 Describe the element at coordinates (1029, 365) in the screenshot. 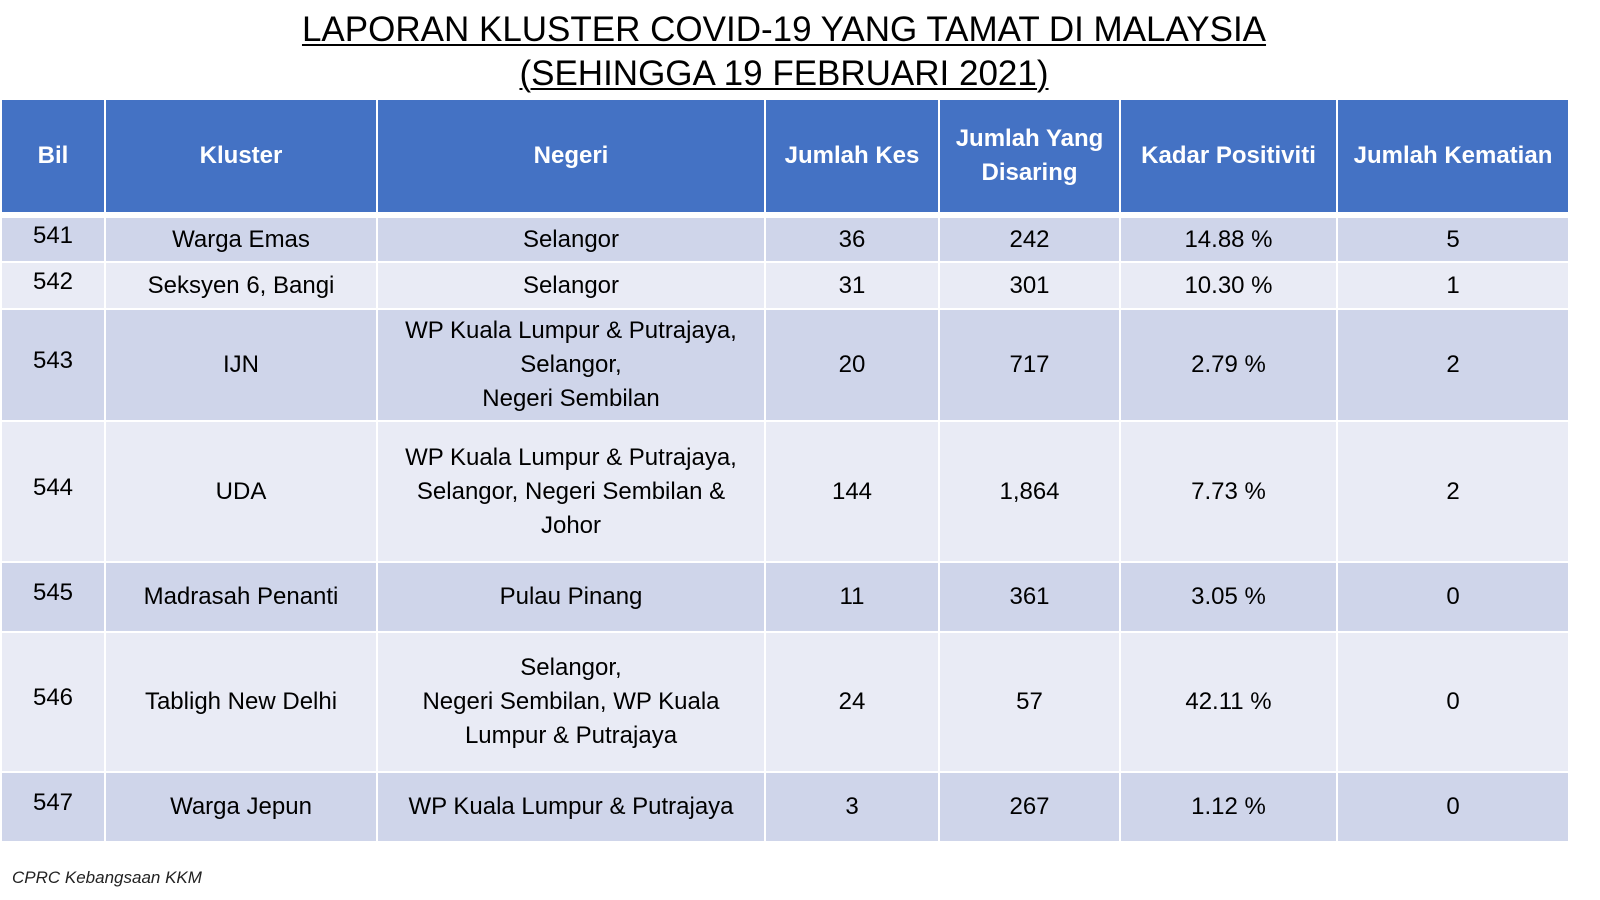

I see `cell-jumlah-disaring: 717` at that location.